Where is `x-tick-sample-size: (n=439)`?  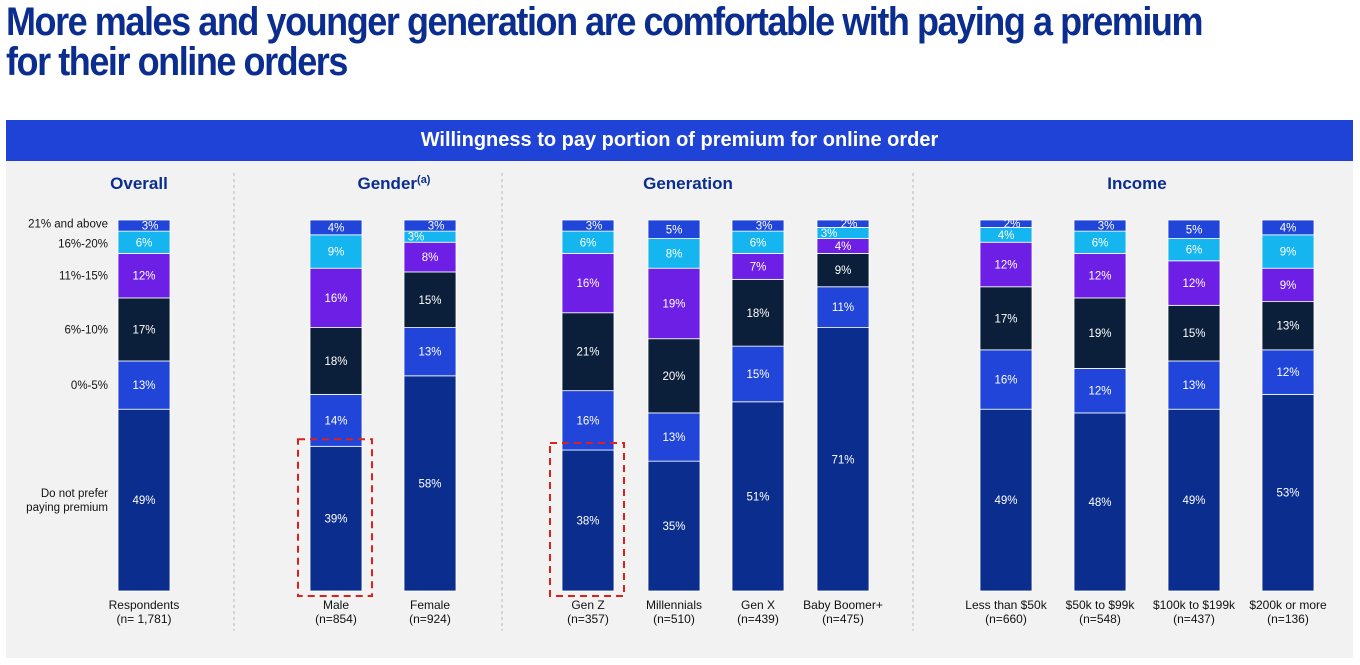
x-tick-sample-size: (n=439) is located at coordinates (758, 619).